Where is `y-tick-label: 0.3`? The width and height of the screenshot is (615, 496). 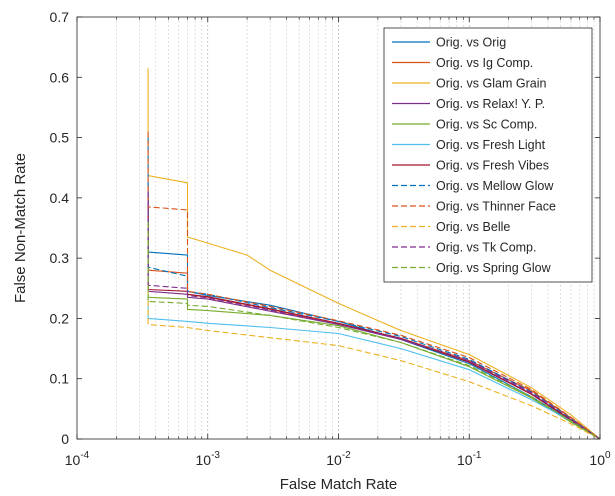
y-tick-label: 0.3 is located at coordinates (60, 258).